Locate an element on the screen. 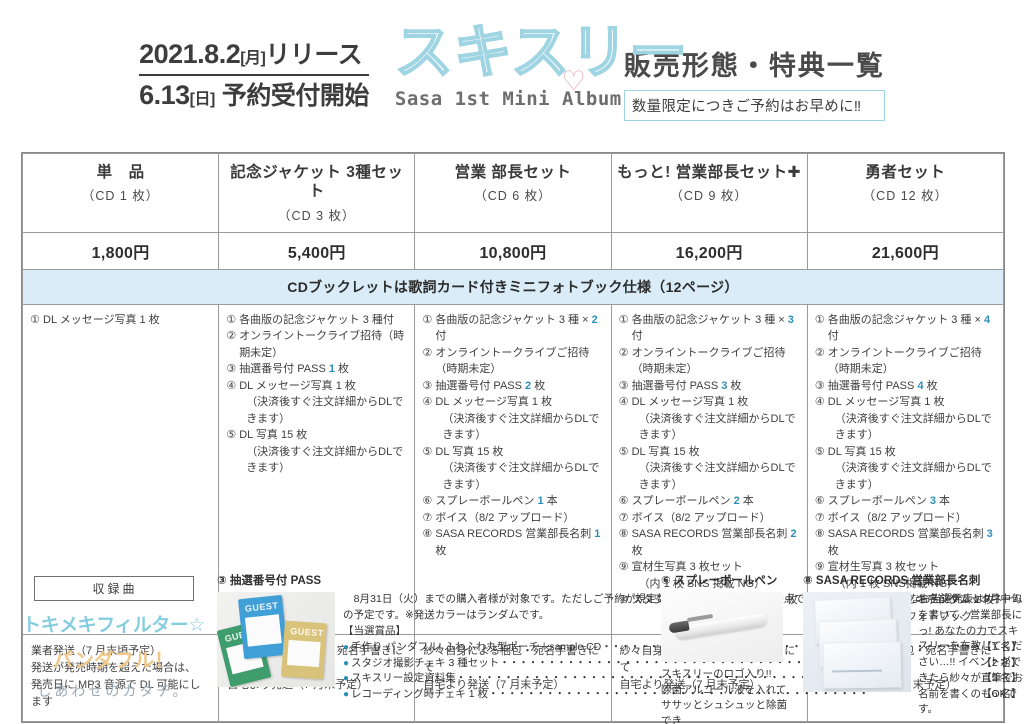 This screenshot has height=724, width=1024. product-header-4: もっと! 営業部長セット✚ （CD 9 枚） is located at coordinates (709, 193).